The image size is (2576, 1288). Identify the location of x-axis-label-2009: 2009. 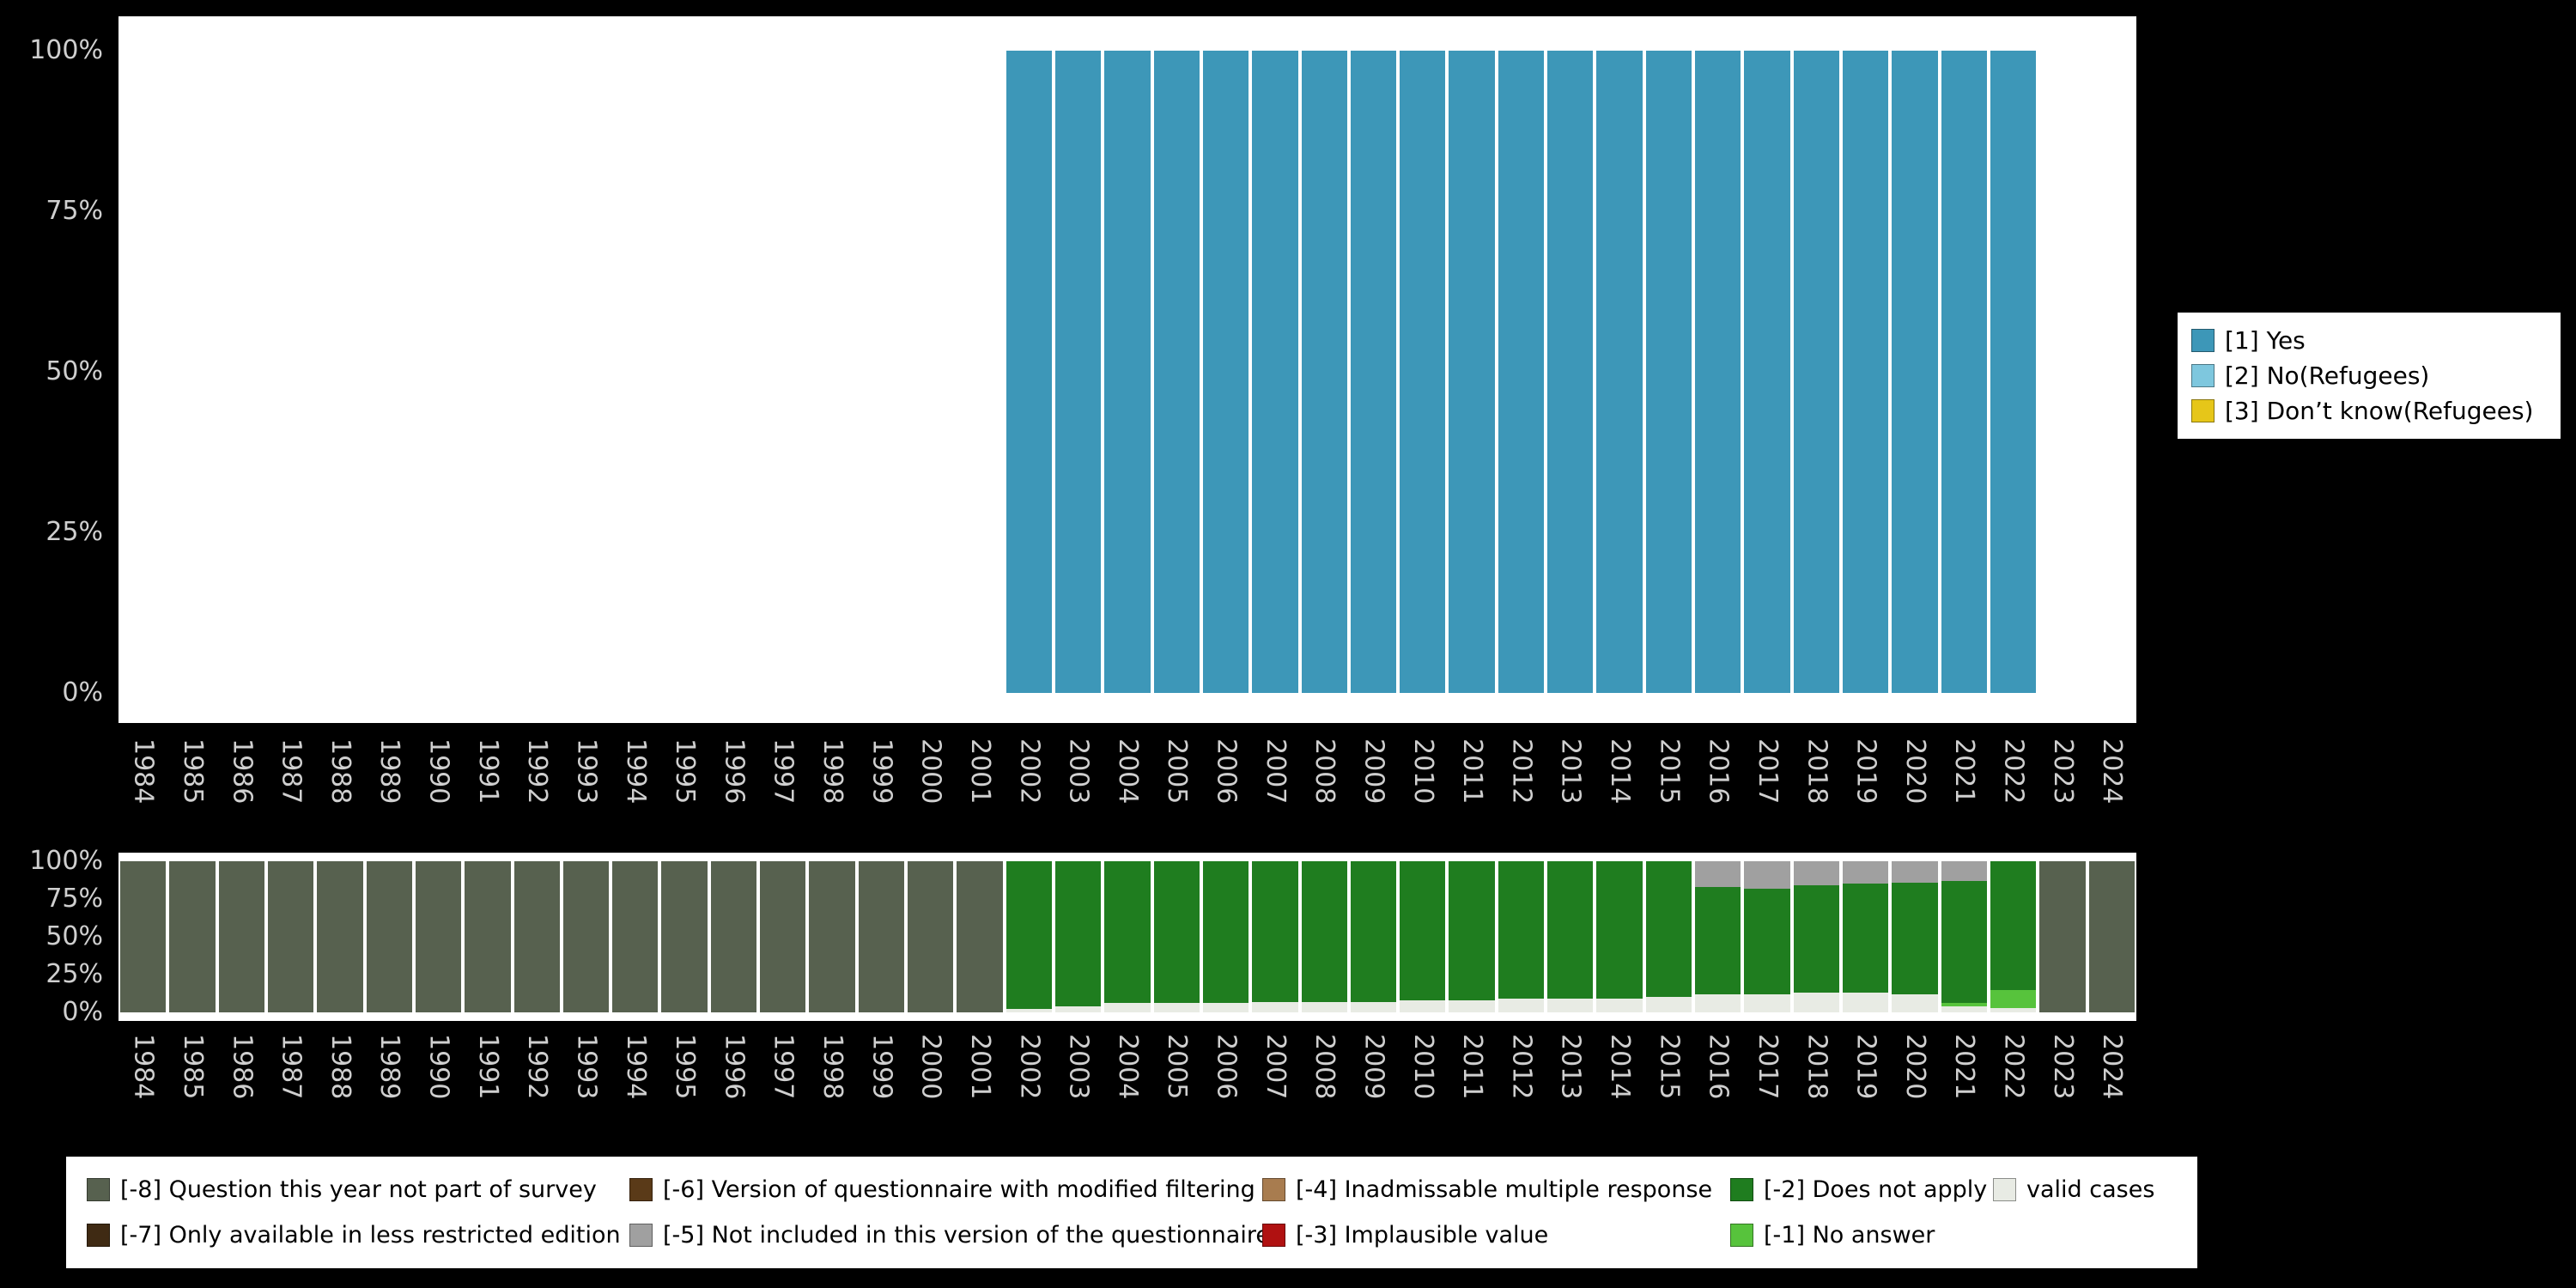
(1374, 1067).